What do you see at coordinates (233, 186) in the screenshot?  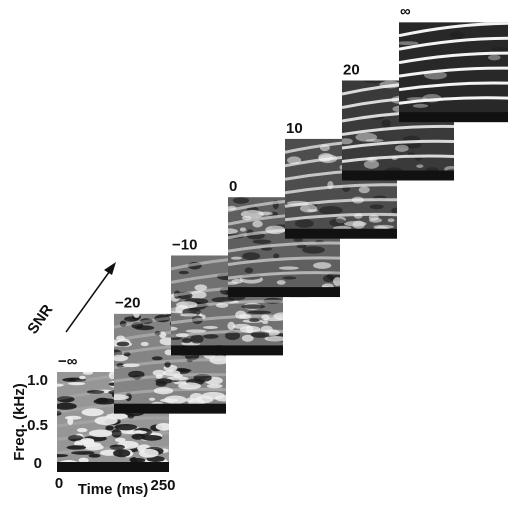 I see `snr-label: 0` at bounding box center [233, 186].